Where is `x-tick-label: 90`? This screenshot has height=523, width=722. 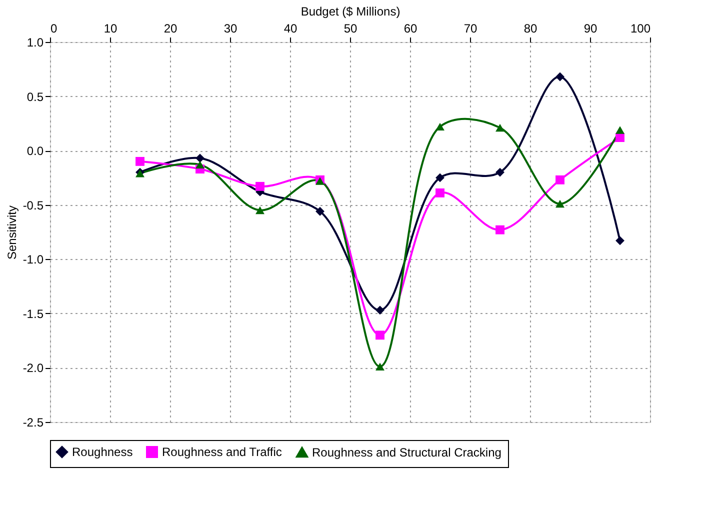
x-tick-label: 90 is located at coordinates (591, 29).